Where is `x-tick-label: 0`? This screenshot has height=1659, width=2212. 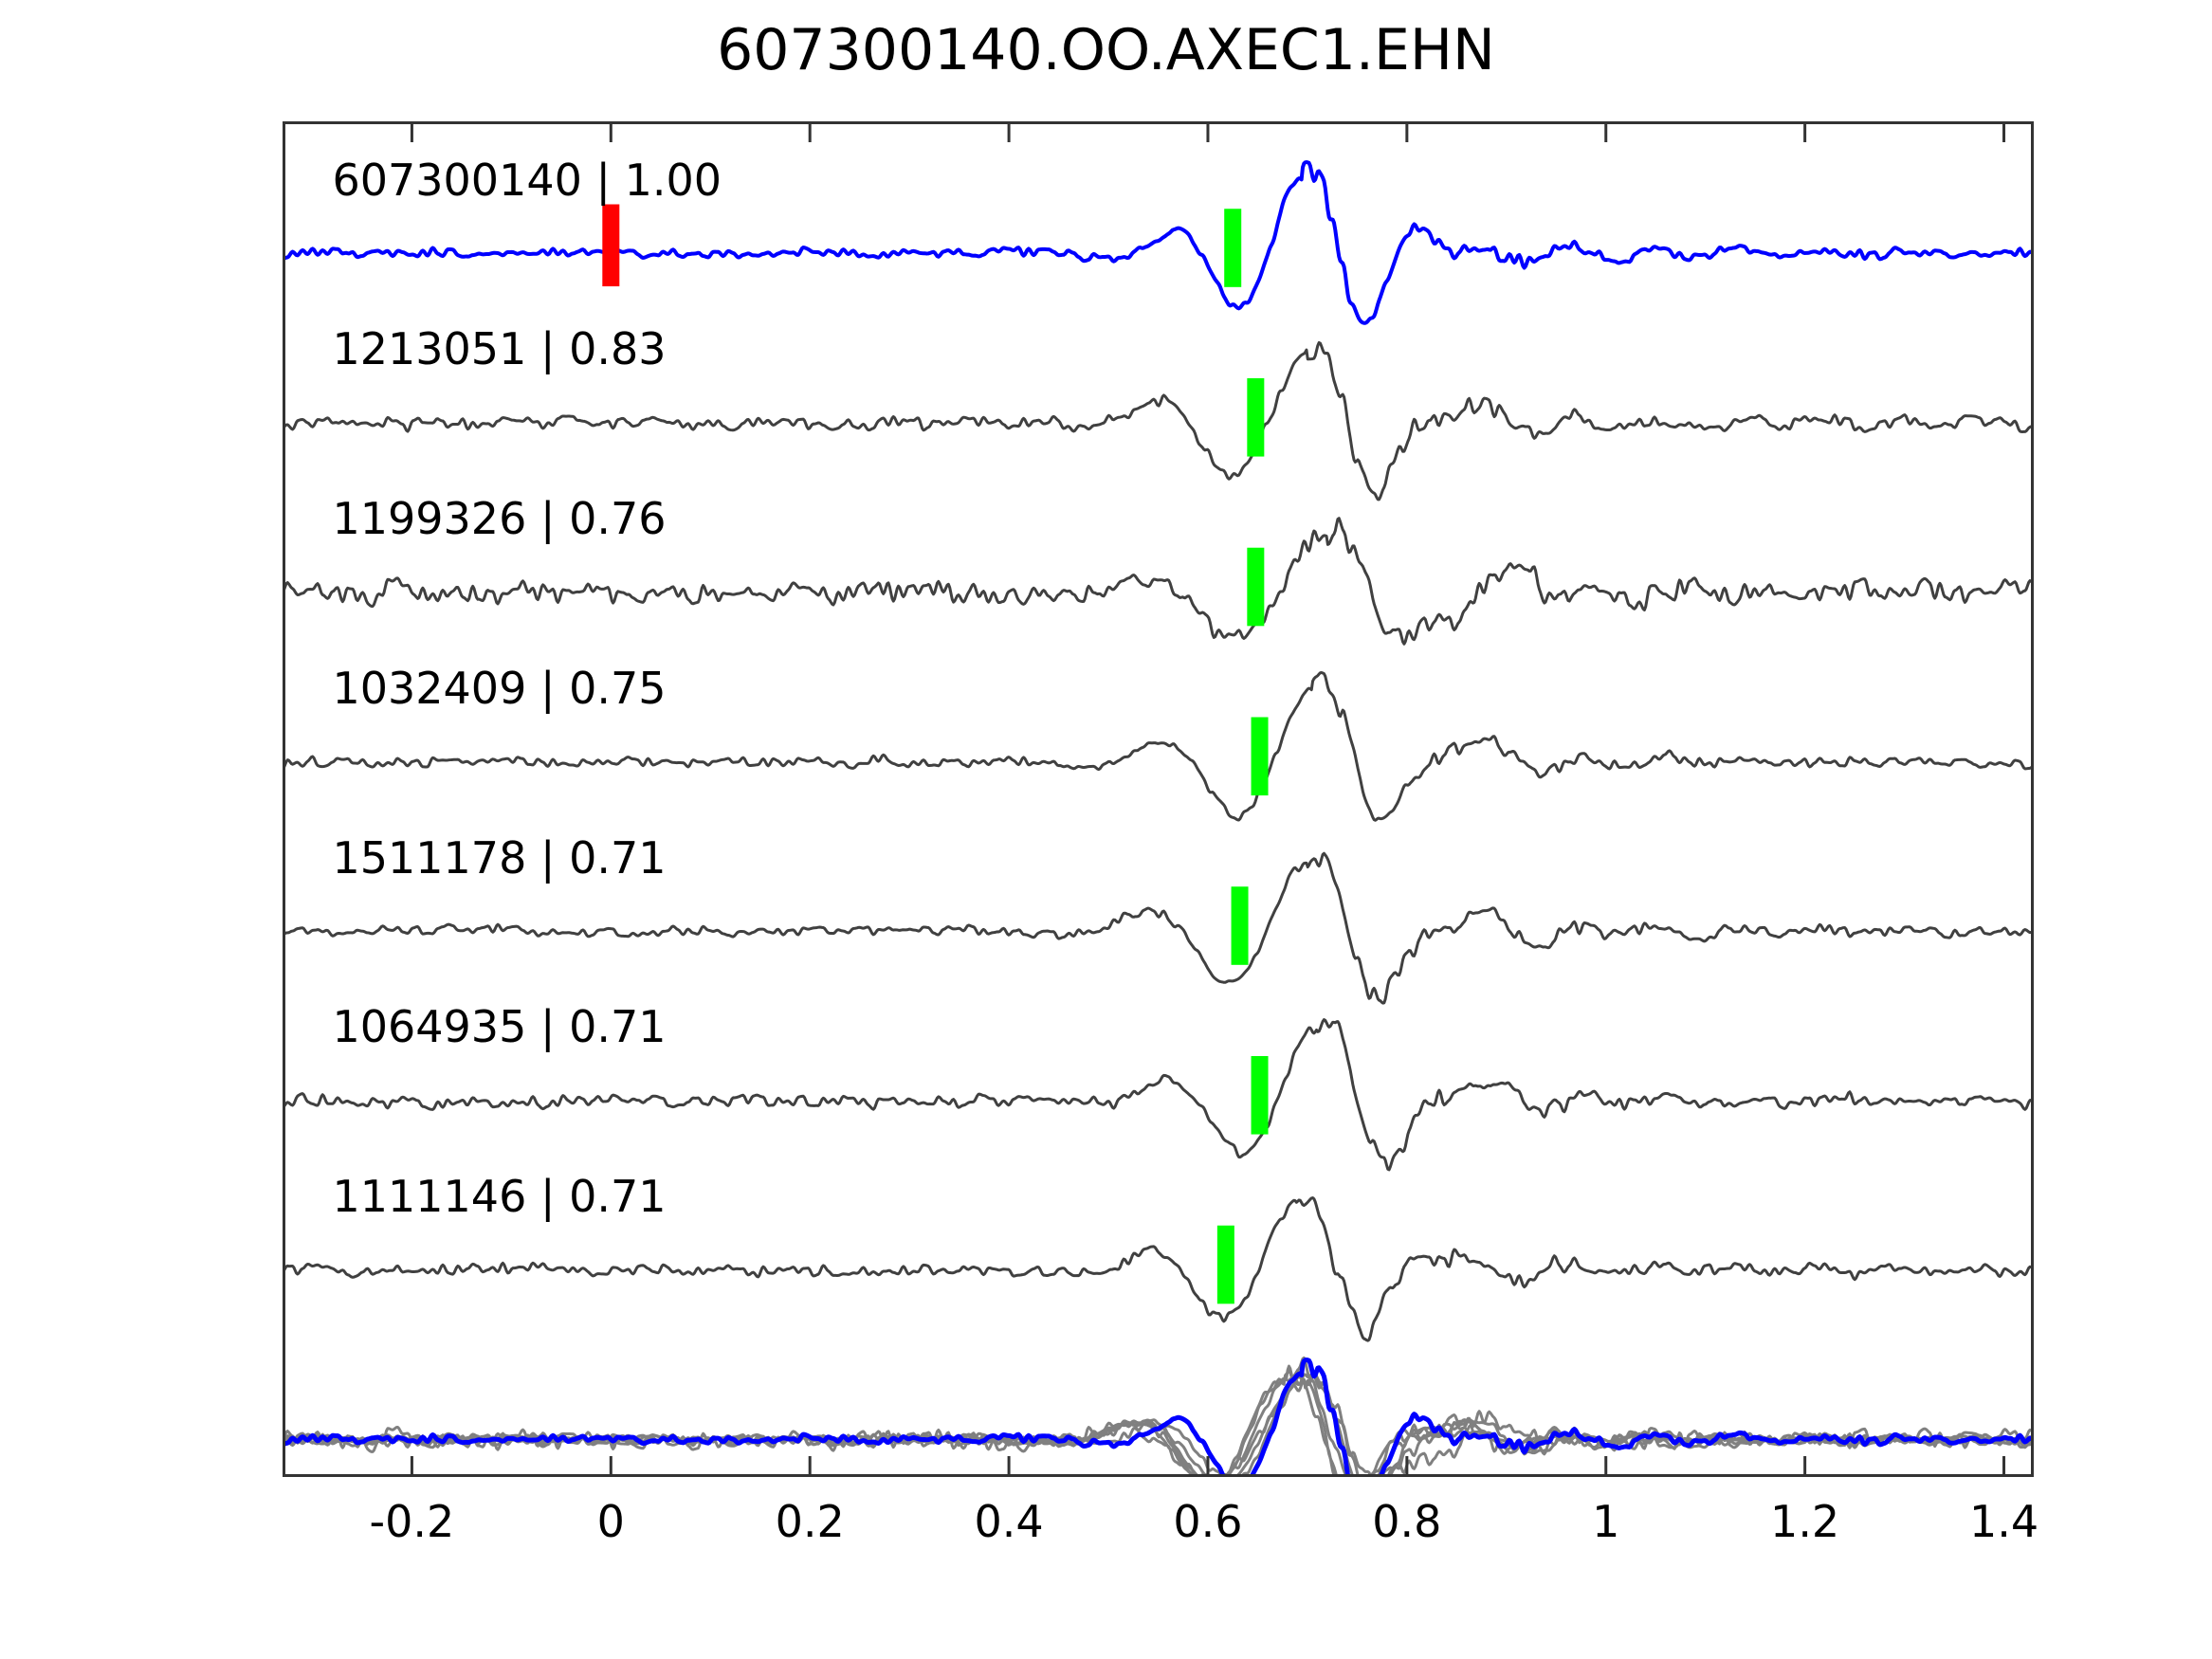 x-tick-label: 0 is located at coordinates (610, 1521).